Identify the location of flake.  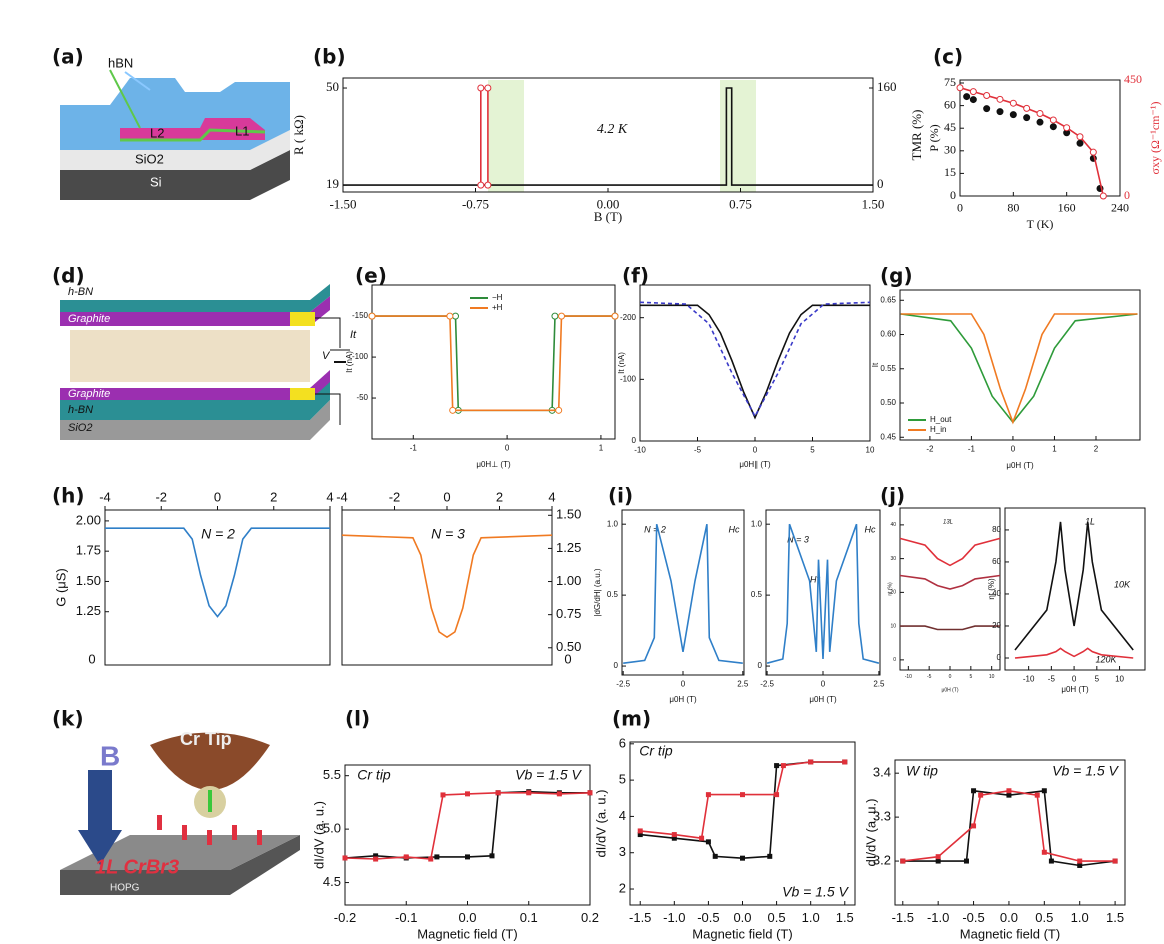
(192, 129).